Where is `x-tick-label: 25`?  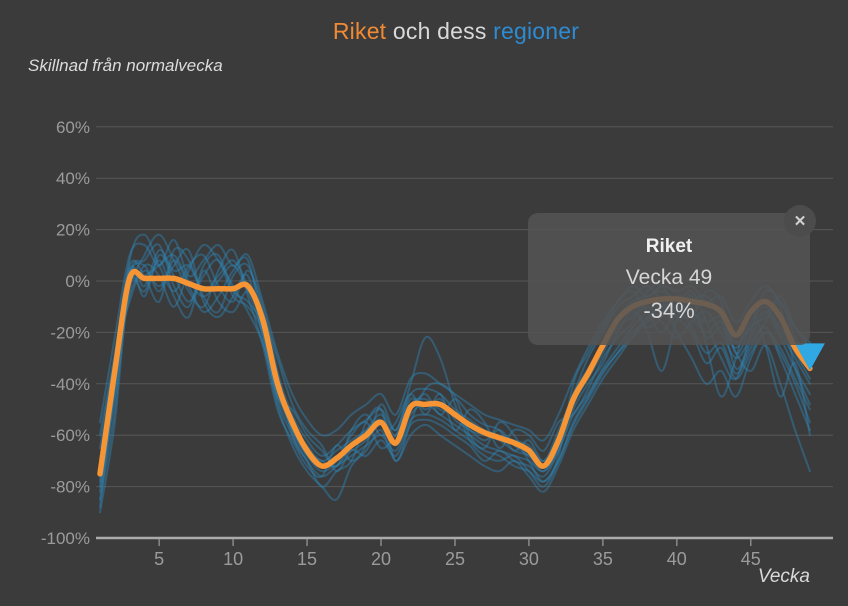 x-tick-label: 25 is located at coordinates (455, 559).